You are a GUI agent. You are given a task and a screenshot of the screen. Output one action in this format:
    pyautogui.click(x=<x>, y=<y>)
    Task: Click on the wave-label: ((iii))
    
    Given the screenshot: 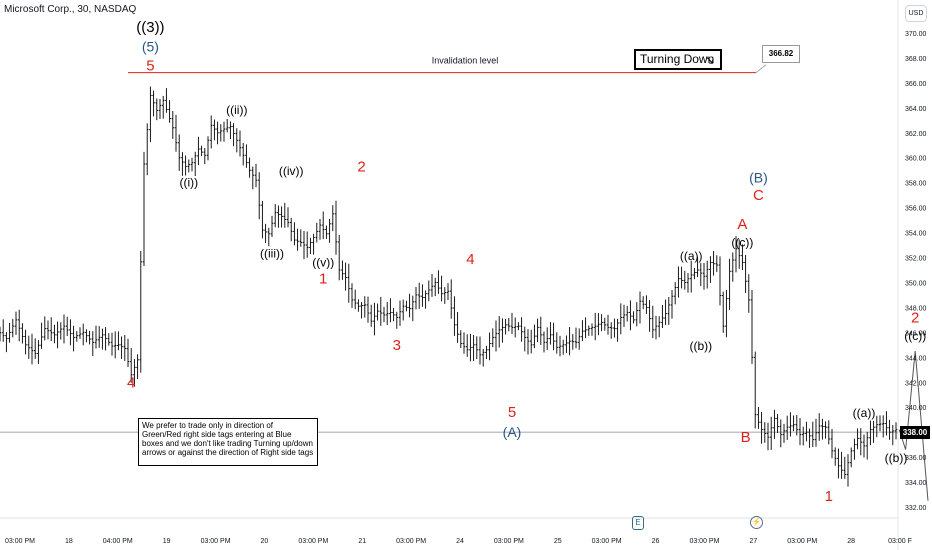 What is the action you would take?
    pyautogui.click(x=272, y=254)
    